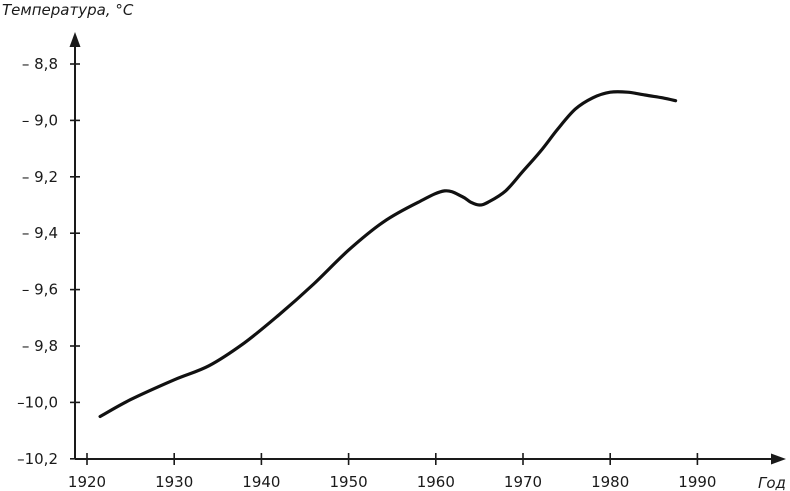 The width and height of the screenshot is (790, 491). Describe the element at coordinates (40, 177) in the screenshot. I see `y-tick-label: – 9,2` at that location.